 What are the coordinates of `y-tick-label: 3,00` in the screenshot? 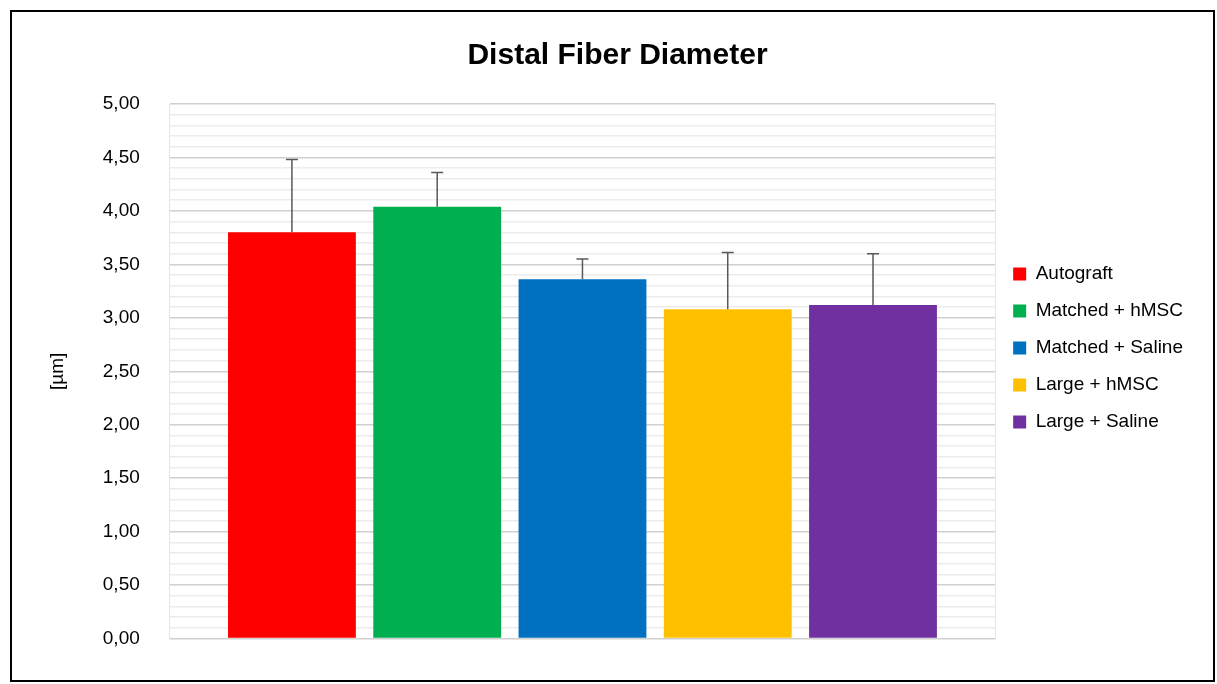 It's located at (121, 317).